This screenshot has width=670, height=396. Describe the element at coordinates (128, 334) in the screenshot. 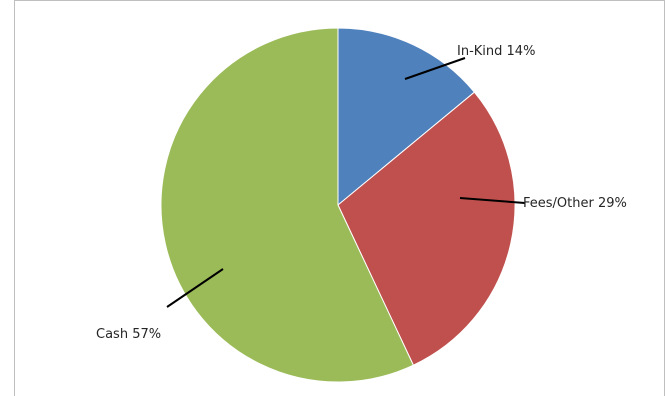

I see `data-label-cash: Cash 57%` at that location.